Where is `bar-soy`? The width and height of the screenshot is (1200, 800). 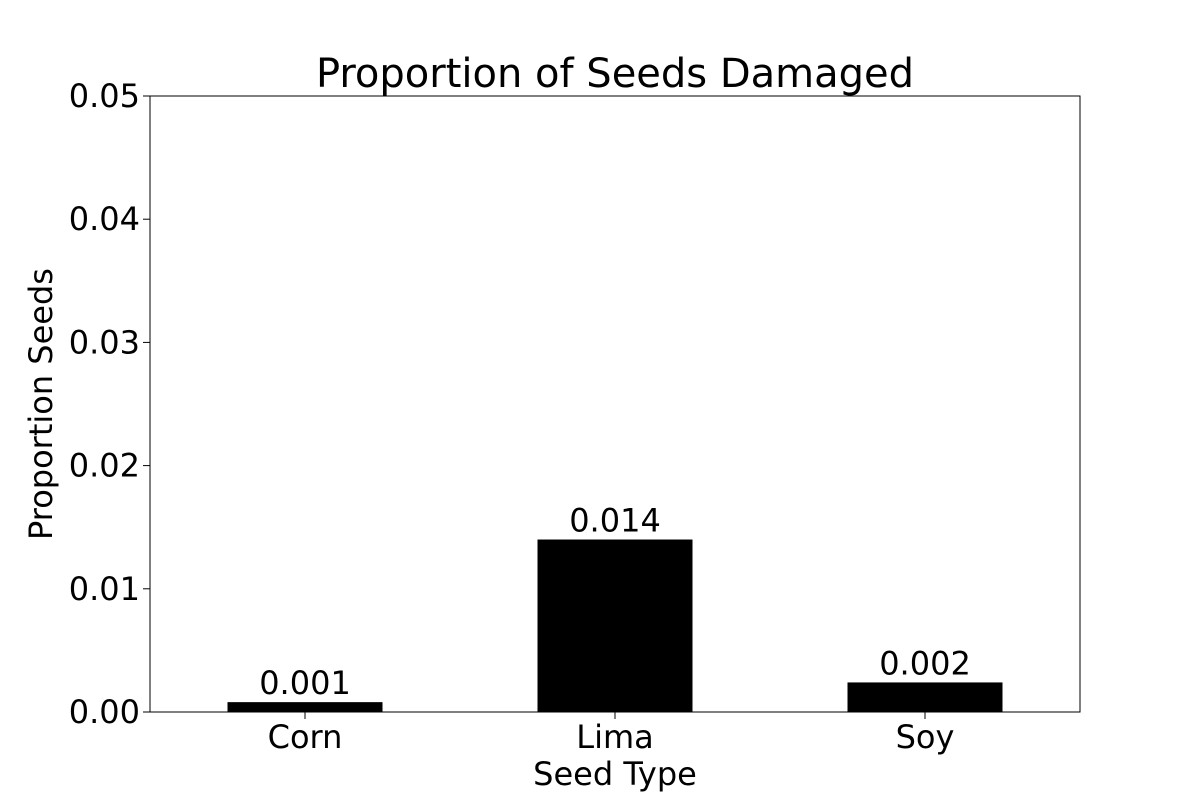
bar-soy is located at coordinates (925, 697).